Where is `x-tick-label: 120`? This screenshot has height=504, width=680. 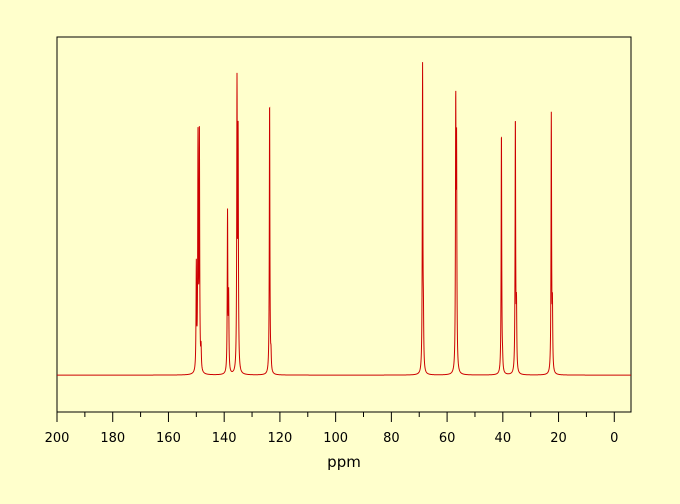 x-tick-label: 120 is located at coordinates (279, 438).